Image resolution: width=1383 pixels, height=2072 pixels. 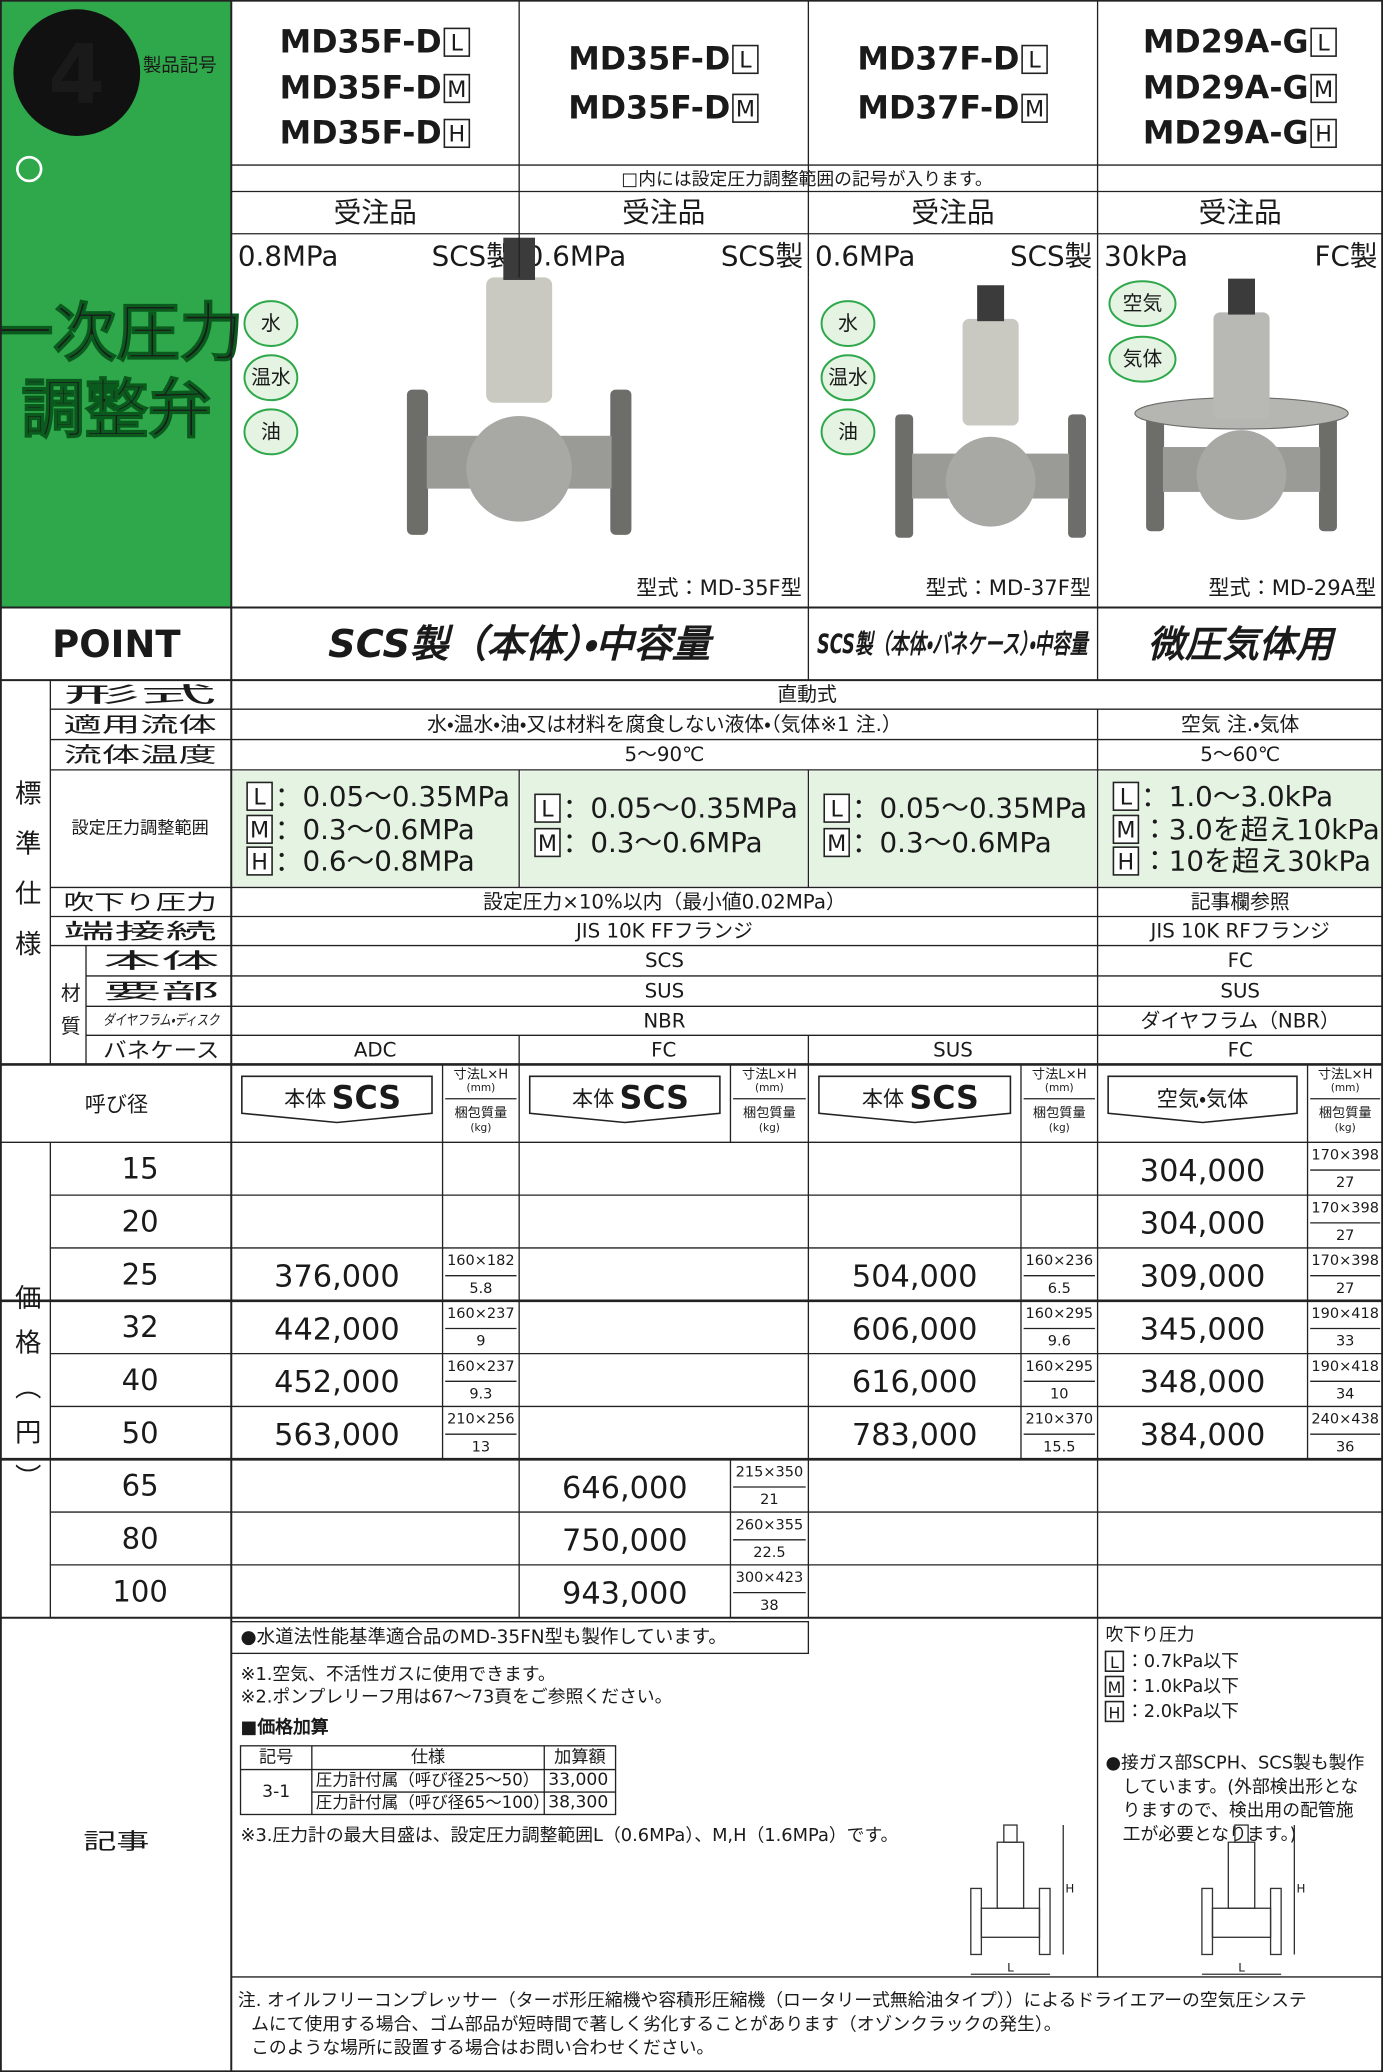 What do you see at coordinates (29, 169) in the screenshot?
I see `eco-logo` at bounding box center [29, 169].